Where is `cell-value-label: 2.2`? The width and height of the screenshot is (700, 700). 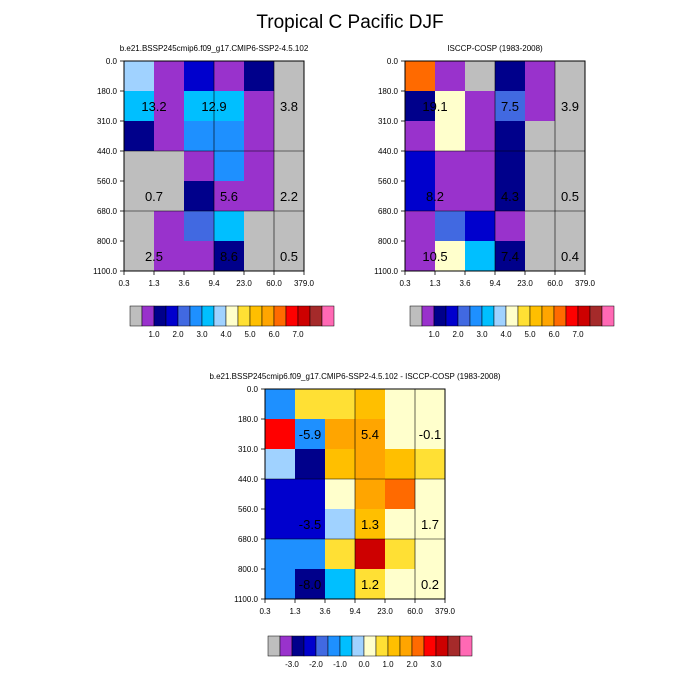 cell-value-label: 2.2 is located at coordinates (289, 196).